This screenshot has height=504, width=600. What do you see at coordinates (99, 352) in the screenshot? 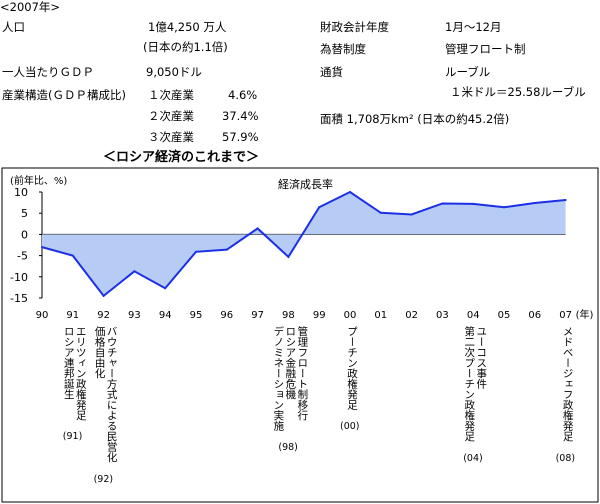
I see `event-annotation: 価格自由化` at bounding box center [99, 352].